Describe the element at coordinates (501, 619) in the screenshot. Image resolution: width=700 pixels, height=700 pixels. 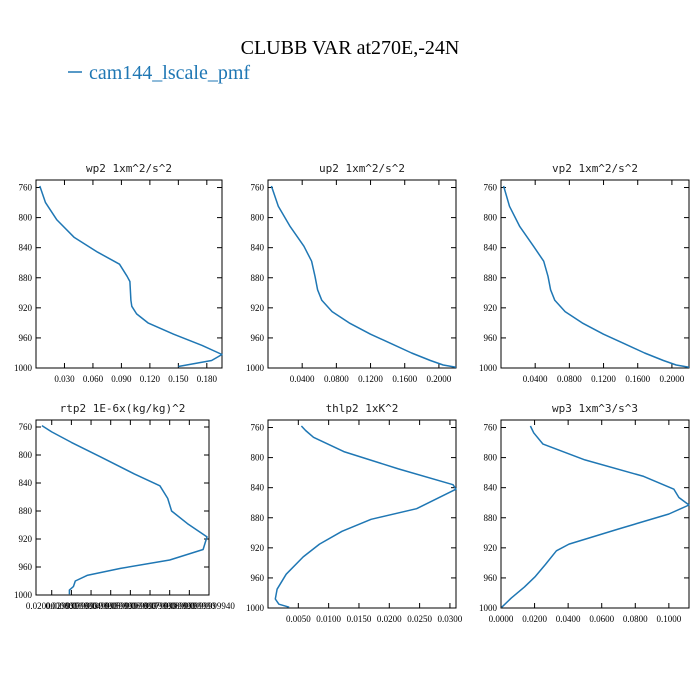
I see `x-tick-label: 0.0000` at that location.